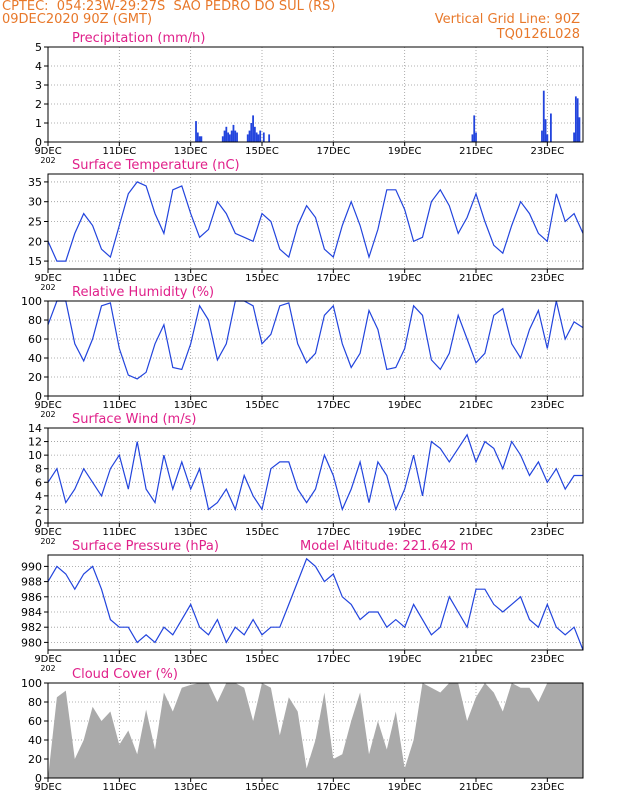 This screenshot has height=800, width=618. What do you see at coordinates (31, 597) in the screenshot?
I see `pressure-ytick-label: 986` at bounding box center [31, 597].